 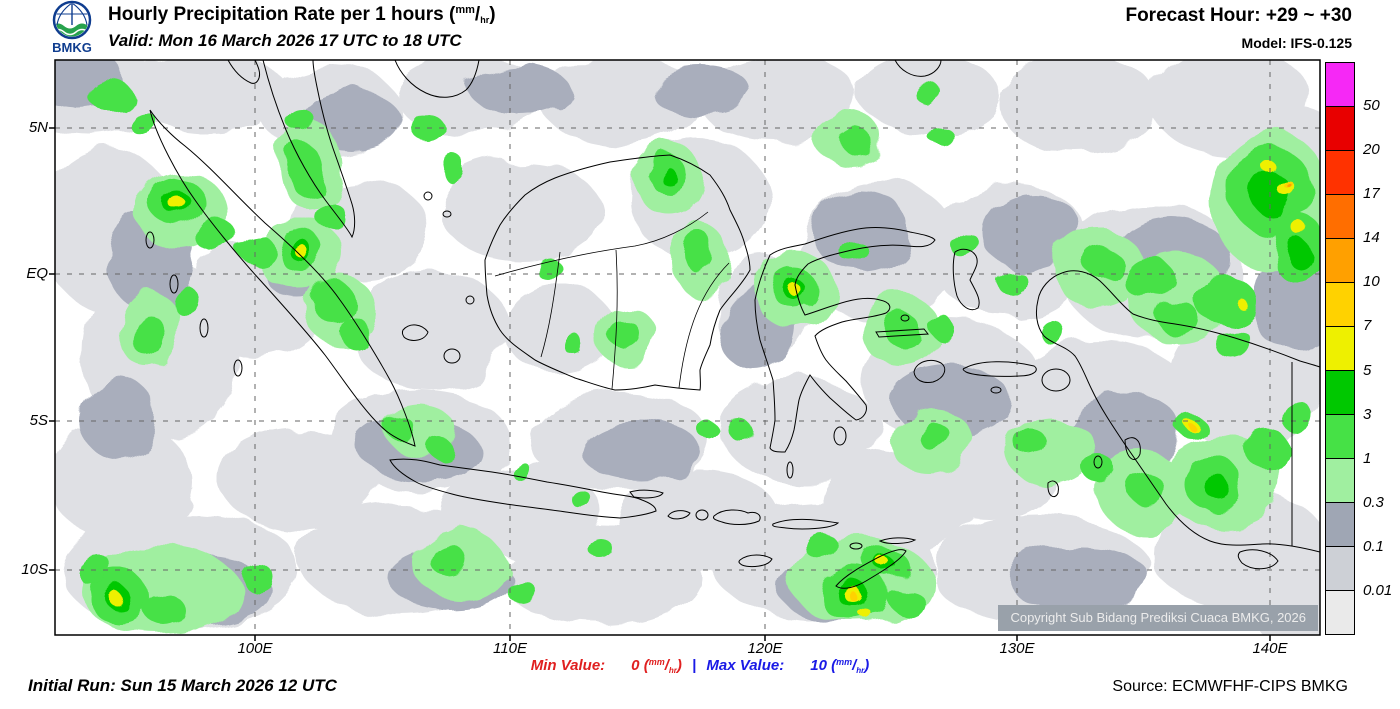 What do you see at coordinates (485, 20) in the screenshot?
I see `title-unit-hr: hr` at bounding box center [485, 20].